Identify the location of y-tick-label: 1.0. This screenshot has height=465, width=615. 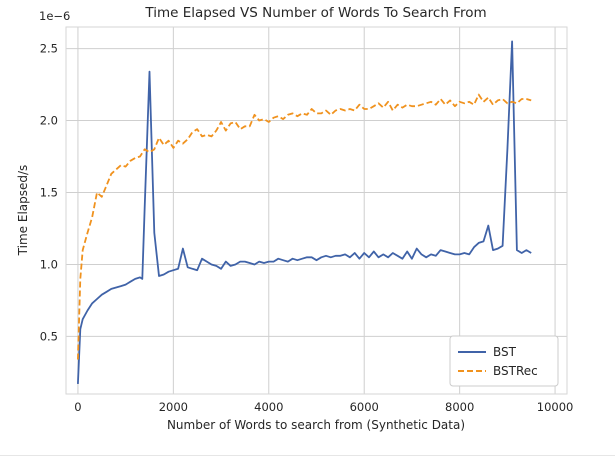
(49, 264).